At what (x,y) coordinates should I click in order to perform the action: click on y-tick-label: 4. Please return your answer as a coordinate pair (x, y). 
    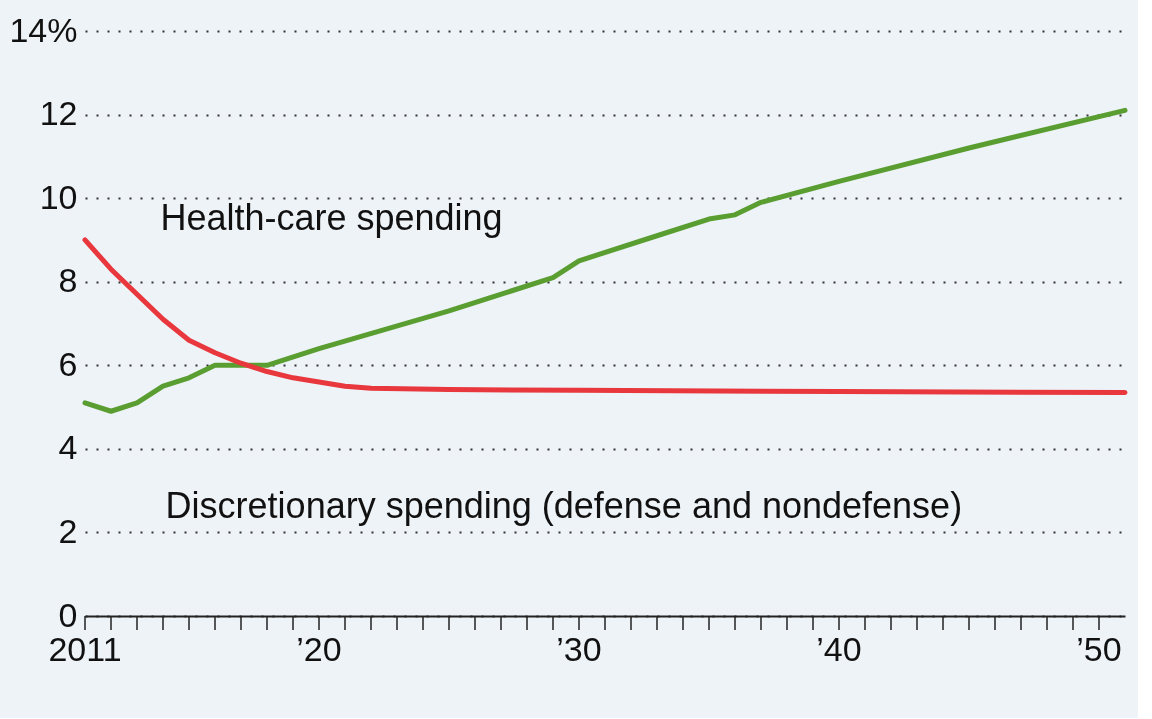
    Looking at the image, I should click on (68, 447).